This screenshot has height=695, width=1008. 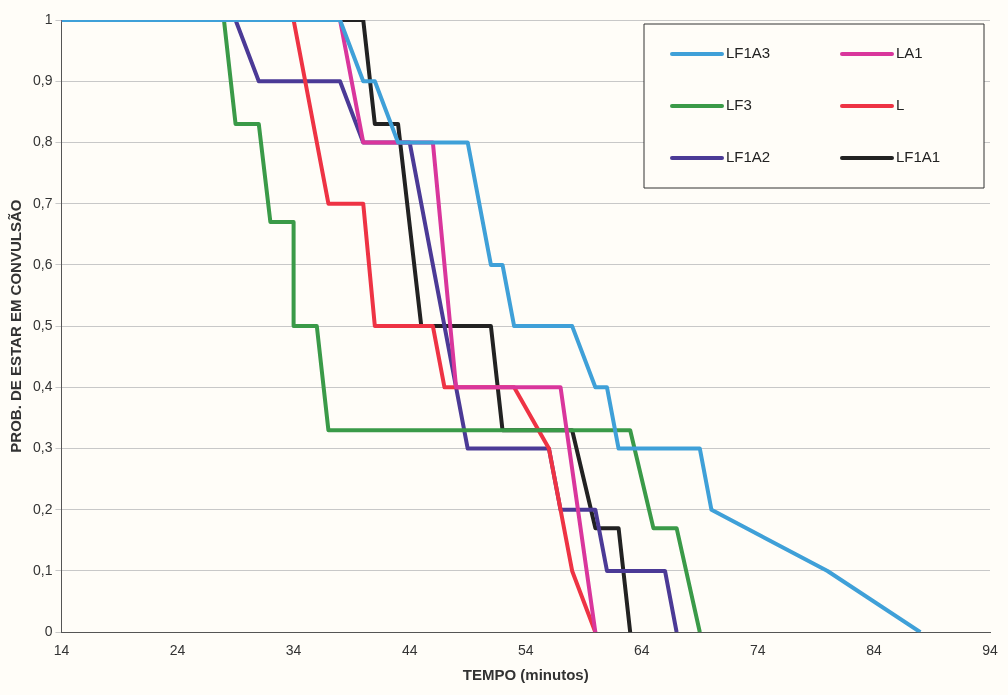 What do you see at coordinates (409, 650) in the screenshot?
I see `x-tick-label: 44` at bounding box center [409, 650].